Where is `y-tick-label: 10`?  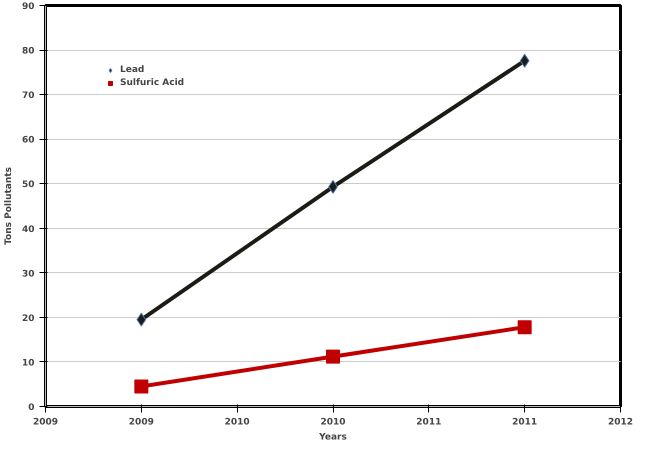 y-tick-label: 10 is located at coordinates (28, 363).